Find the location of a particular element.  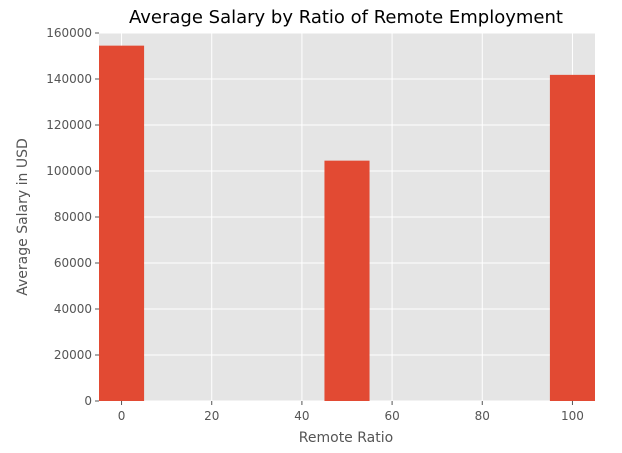

y-tick-label: 0 is located at coordinates (88, 401).